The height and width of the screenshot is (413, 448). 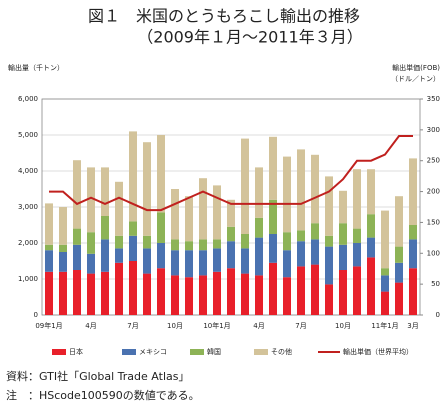 I want to click on note: 注 ：HScode100590の数値である。, so click(x=103, y=395).